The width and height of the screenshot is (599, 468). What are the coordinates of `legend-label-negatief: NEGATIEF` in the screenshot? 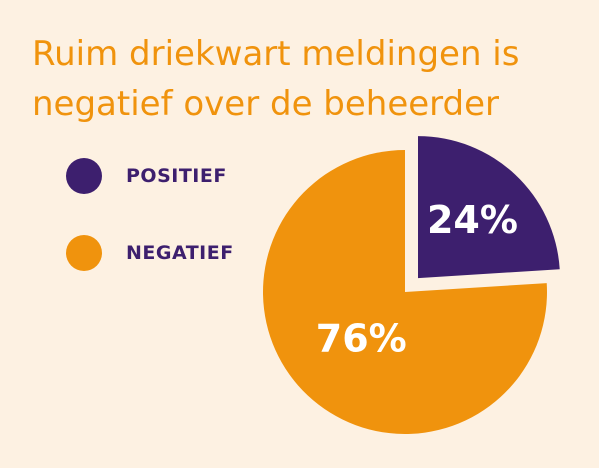 It's located at (180, 253).